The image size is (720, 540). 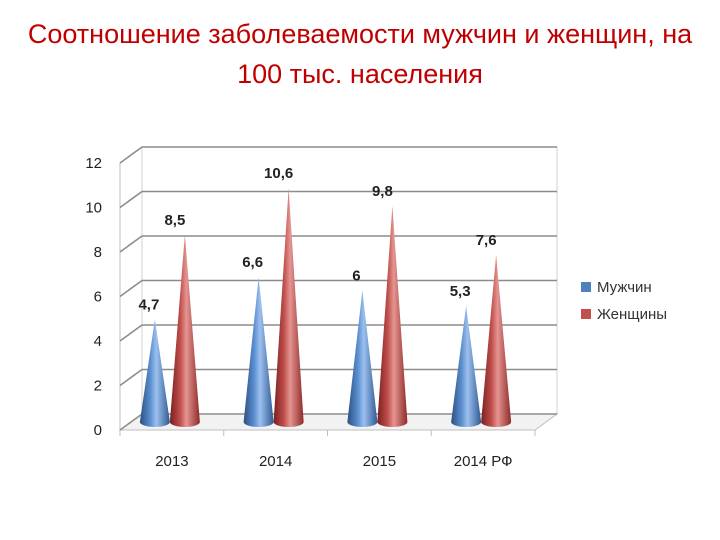 I want to click on data-labels: 4,7 6,6 6 5,3 8,5 10,6 9,8 7,6, so click(x=317, y=239).